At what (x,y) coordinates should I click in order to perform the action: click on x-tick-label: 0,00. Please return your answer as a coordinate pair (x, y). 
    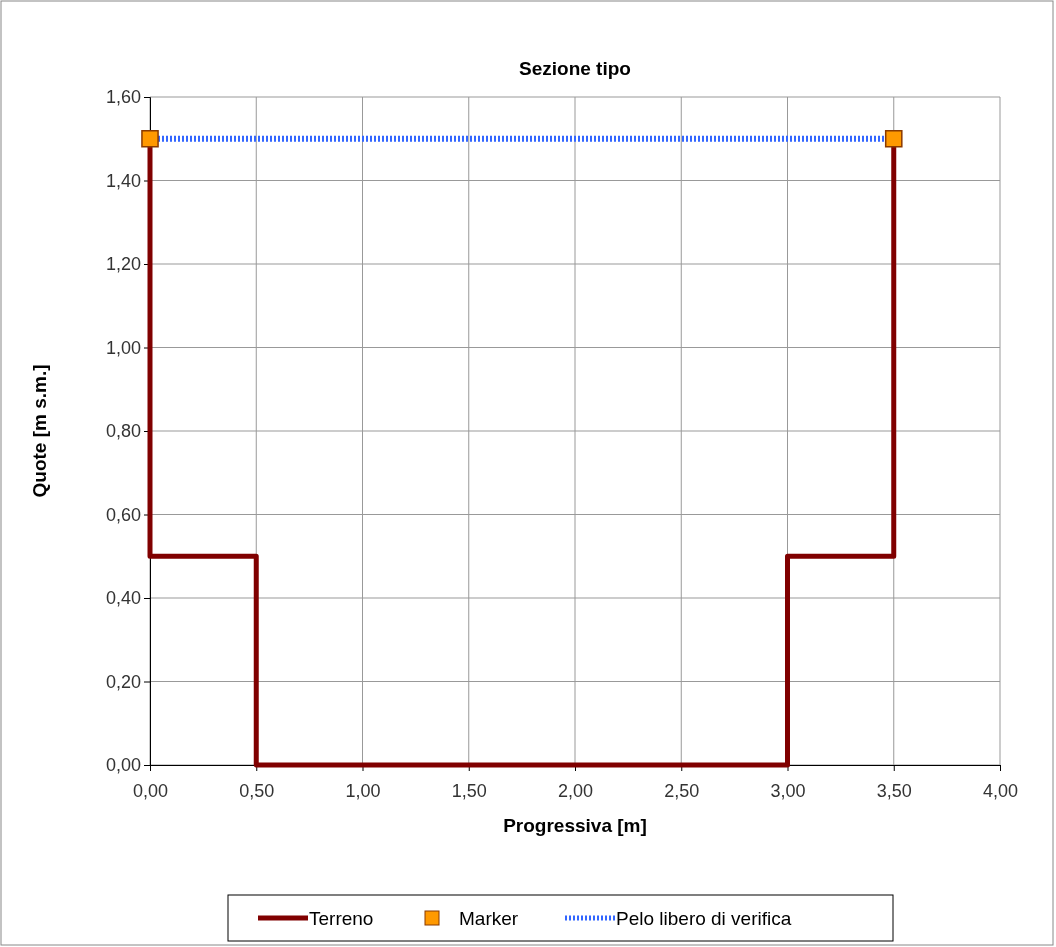
    Looking at the image, I should click on (150, 791).